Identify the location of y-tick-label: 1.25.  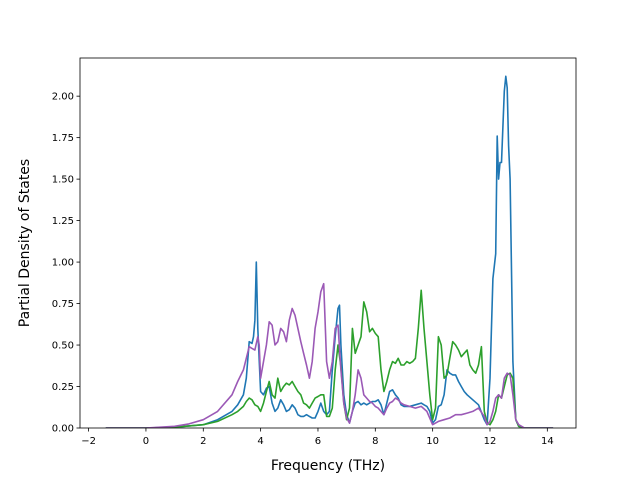
(63, 221).